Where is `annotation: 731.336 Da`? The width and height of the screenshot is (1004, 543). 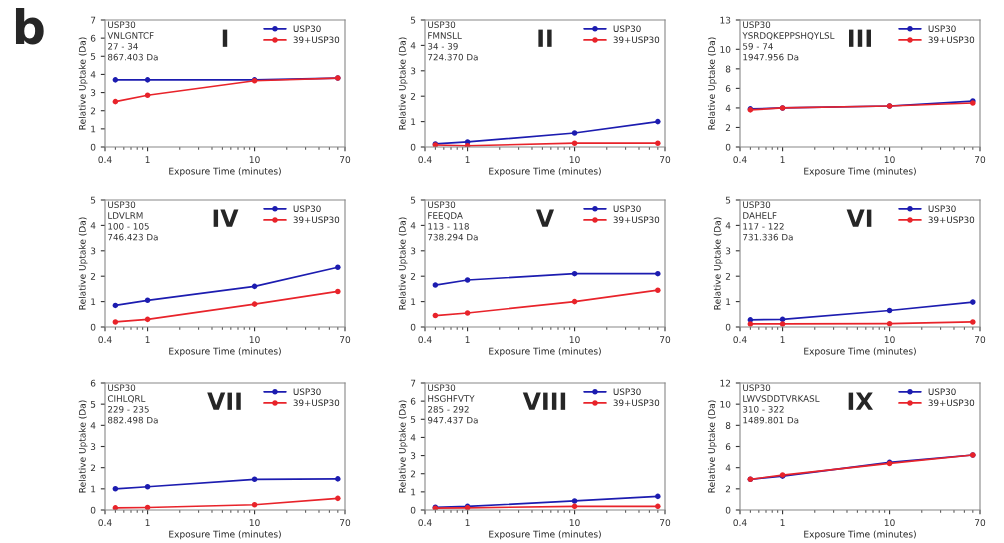
annotation: 731.336 Da is located at coordinates (768, 237).